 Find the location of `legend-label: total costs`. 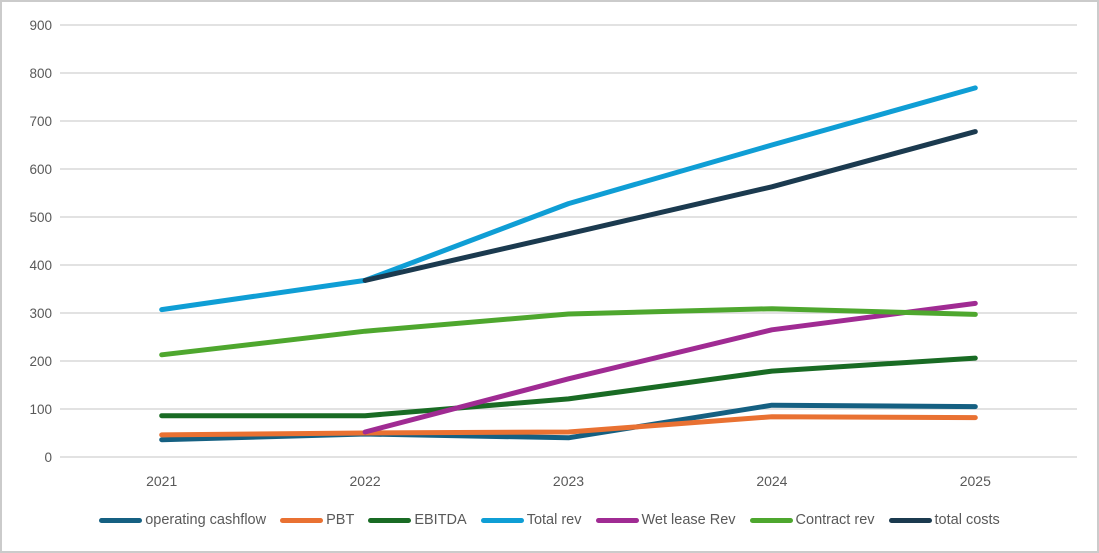

legend-label: total costs is located at coordinates (967, 520).